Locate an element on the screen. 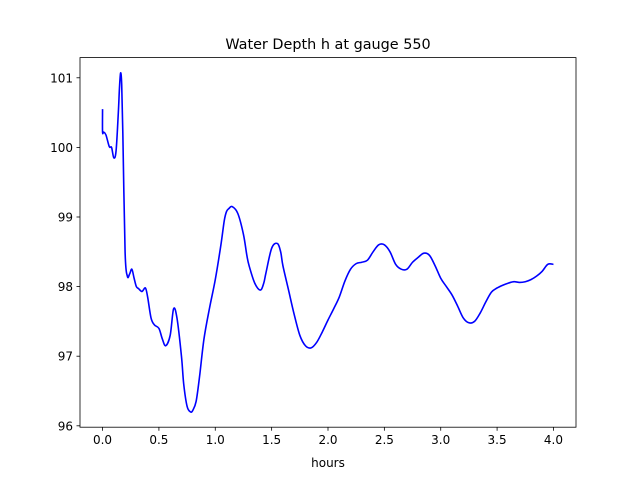 Image resolution: width=640 pixels, height=480 pixels. y-tick-label: 99 is located at coordinates (65, 217).